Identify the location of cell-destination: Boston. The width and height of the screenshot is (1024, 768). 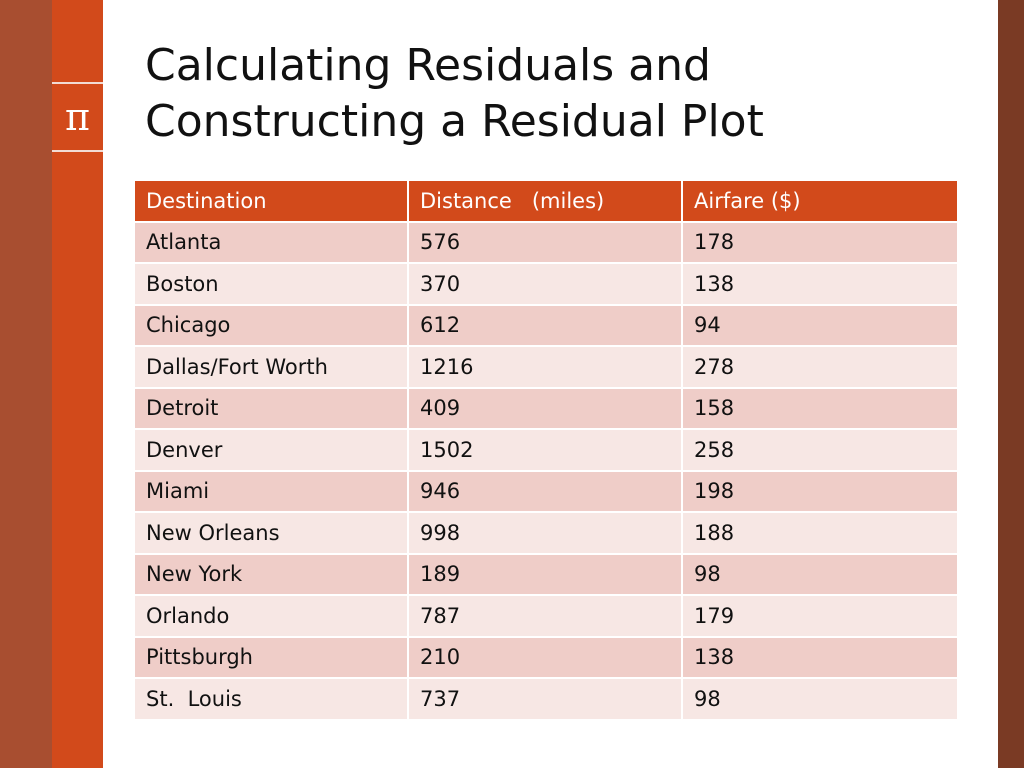
(271, 284).